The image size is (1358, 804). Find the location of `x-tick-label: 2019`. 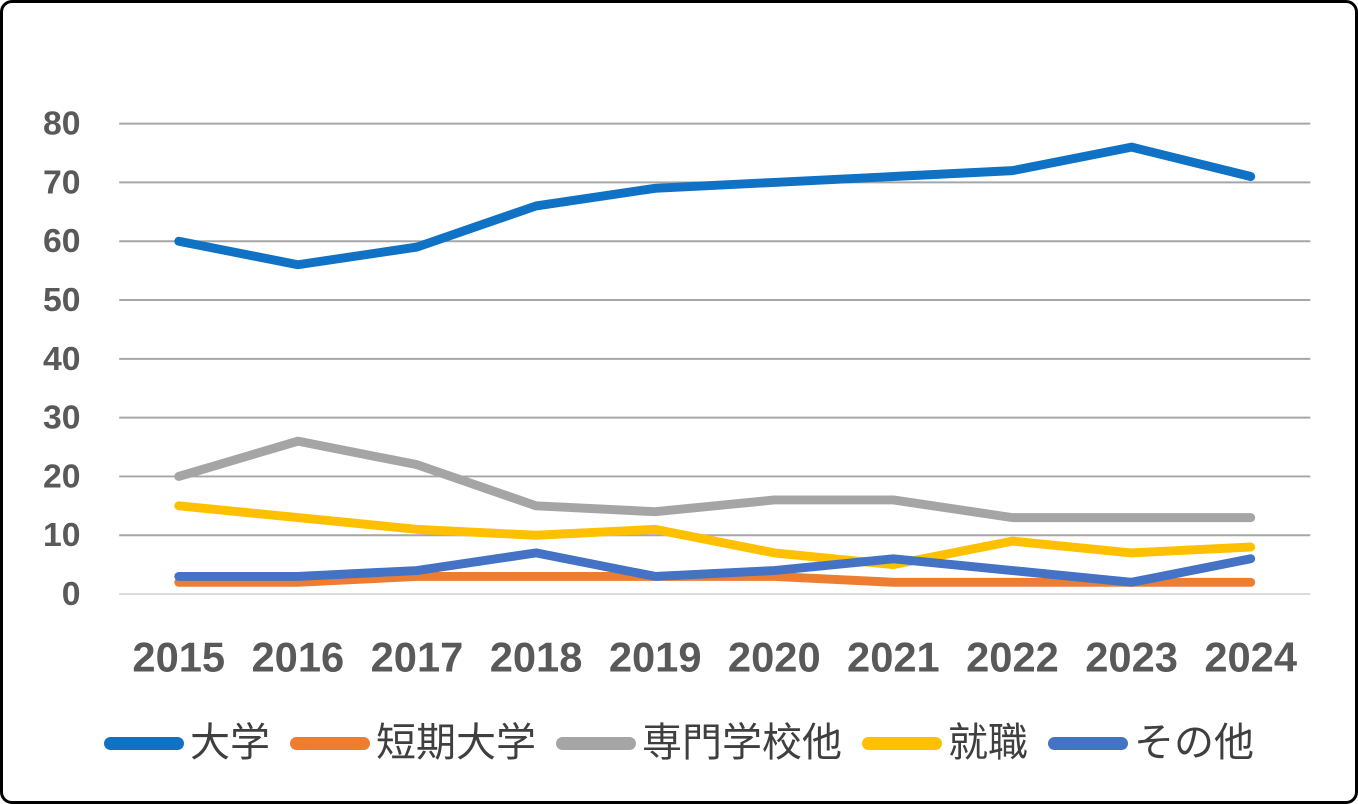

x-tick-label: 2019 is located at coordinates (655, 657).